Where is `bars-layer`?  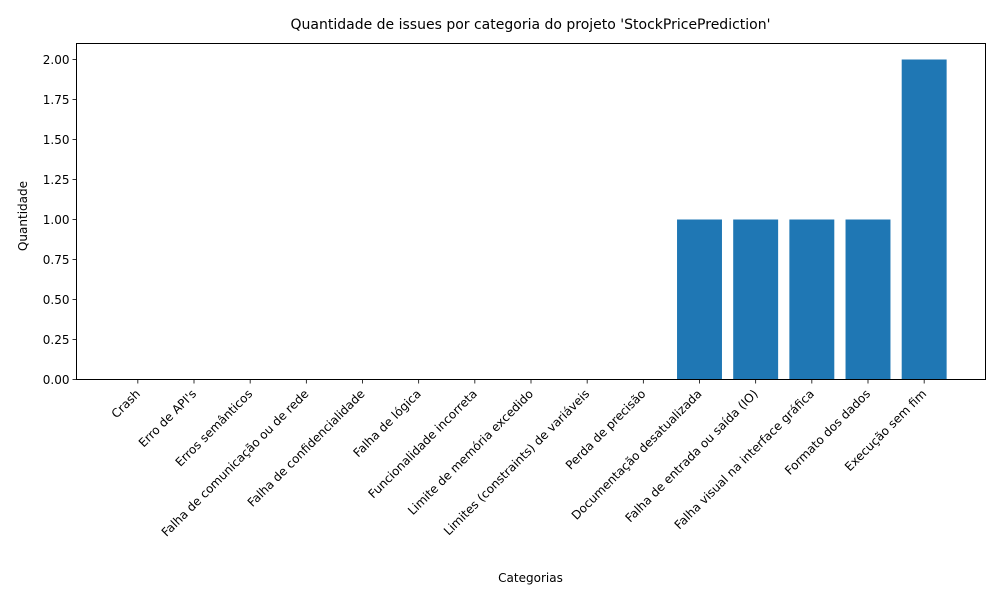
bars-layer is located at coordinates (812, 219).